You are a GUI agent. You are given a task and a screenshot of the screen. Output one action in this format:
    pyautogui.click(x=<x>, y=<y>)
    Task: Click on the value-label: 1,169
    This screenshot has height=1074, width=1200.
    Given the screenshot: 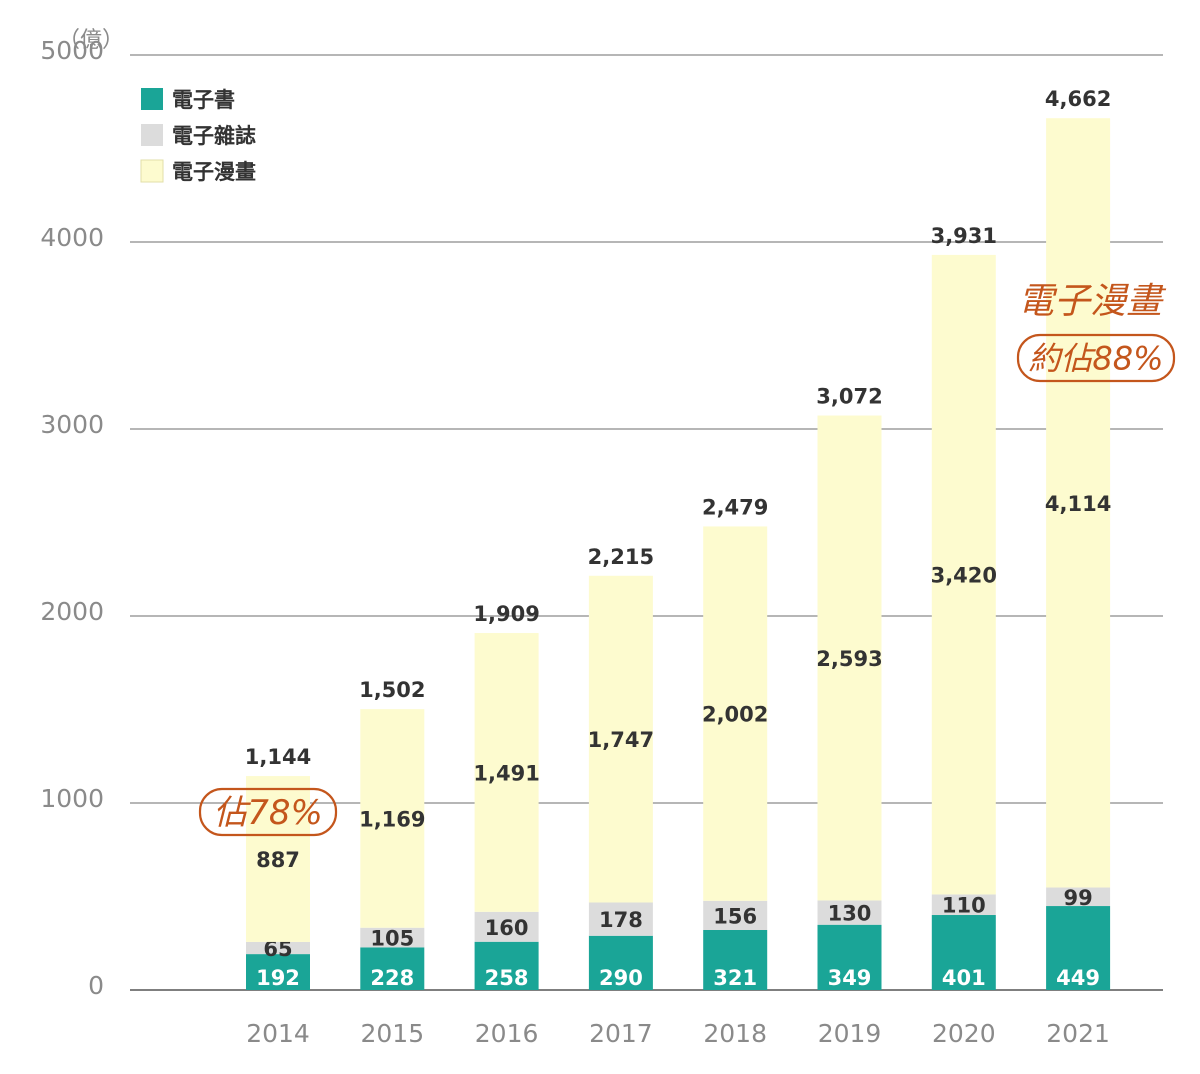 What is the action you would take?
    pyautogui.click(x=392, y=819)
    